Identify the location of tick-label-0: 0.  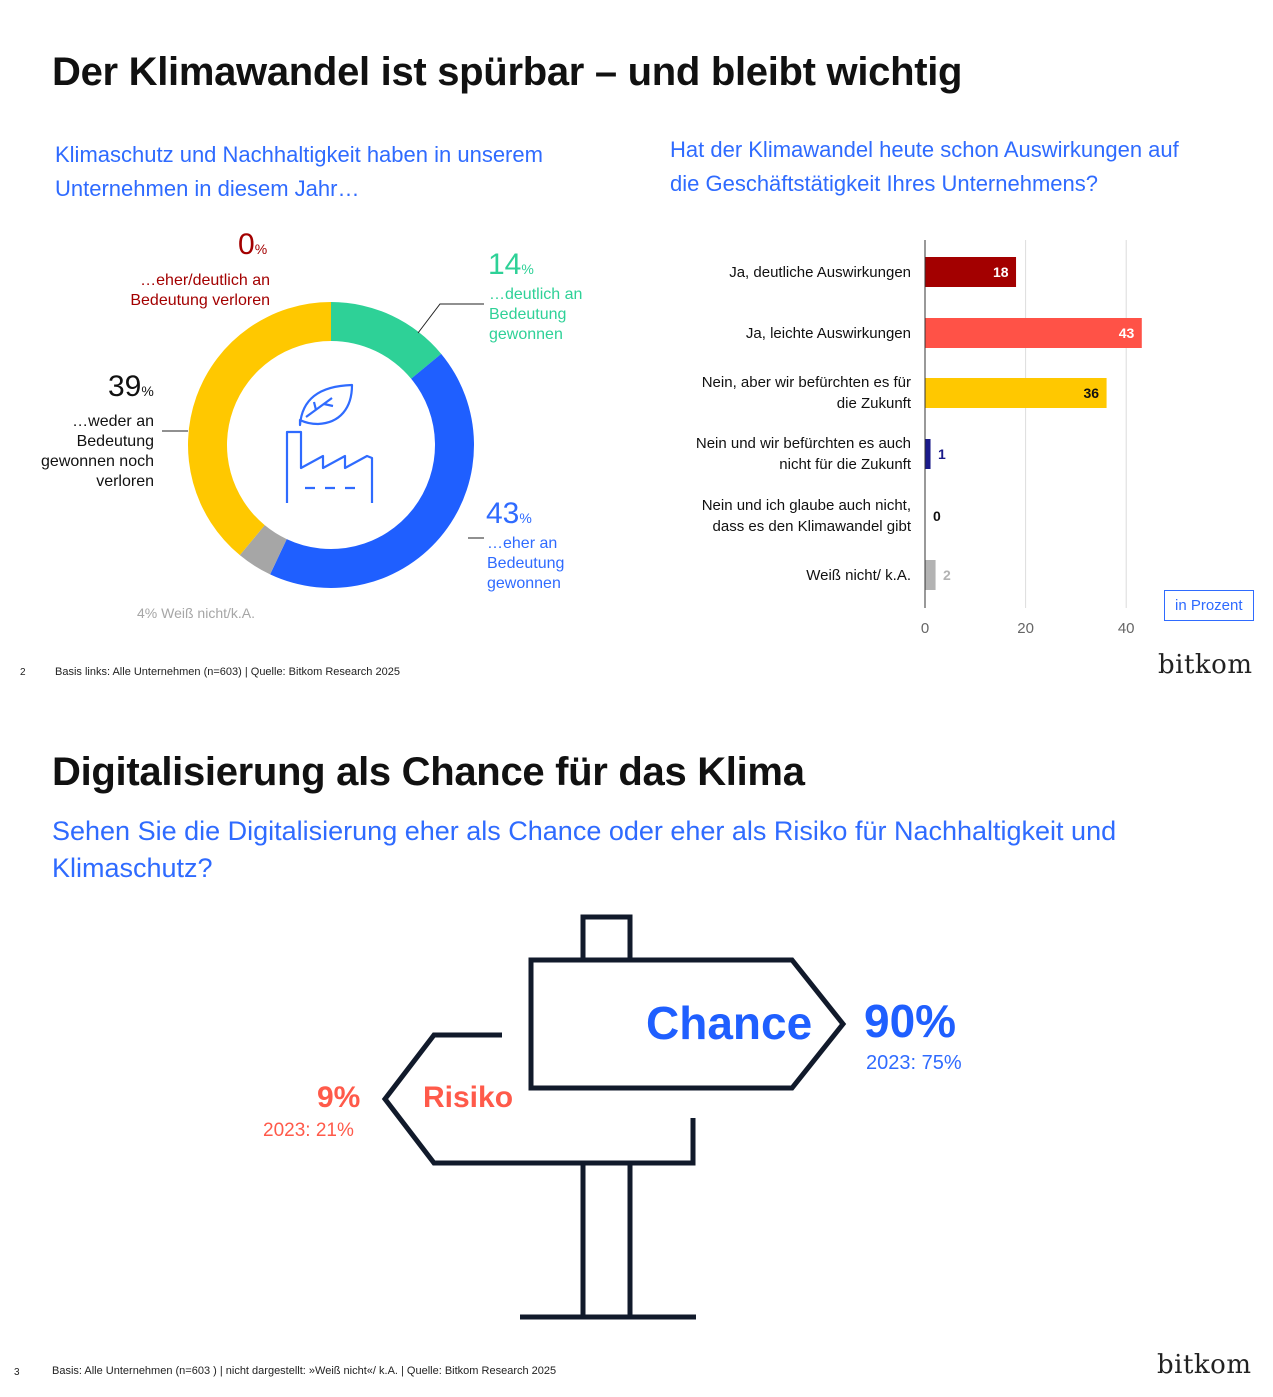
(925, 628).